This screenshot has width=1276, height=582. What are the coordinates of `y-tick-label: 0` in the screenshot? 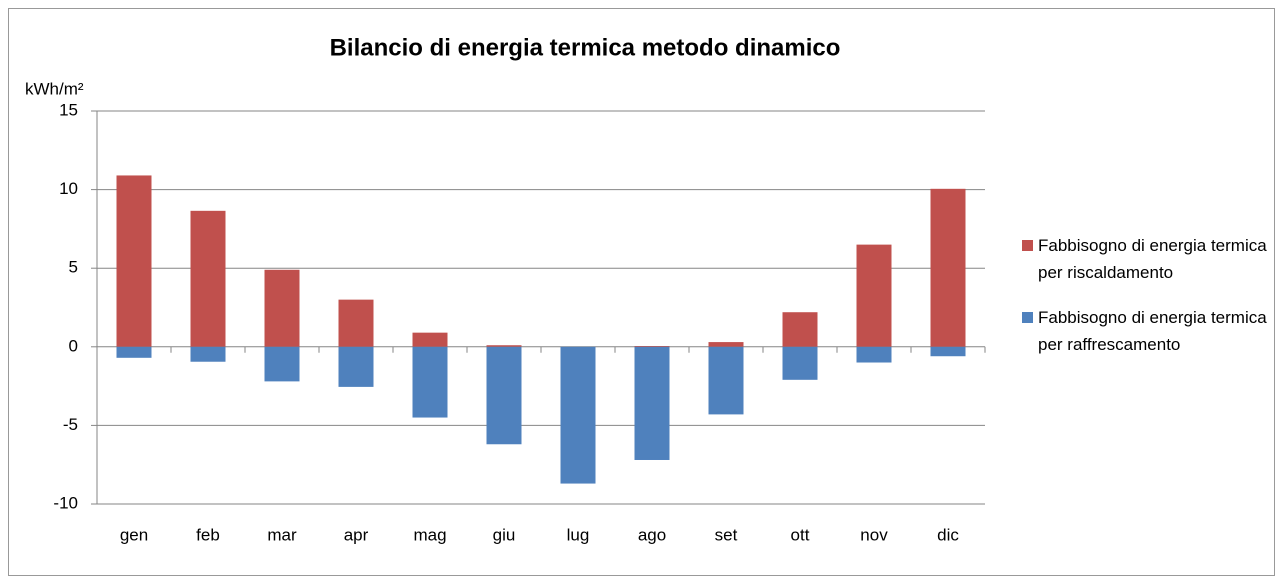 It's located at (73, 345).